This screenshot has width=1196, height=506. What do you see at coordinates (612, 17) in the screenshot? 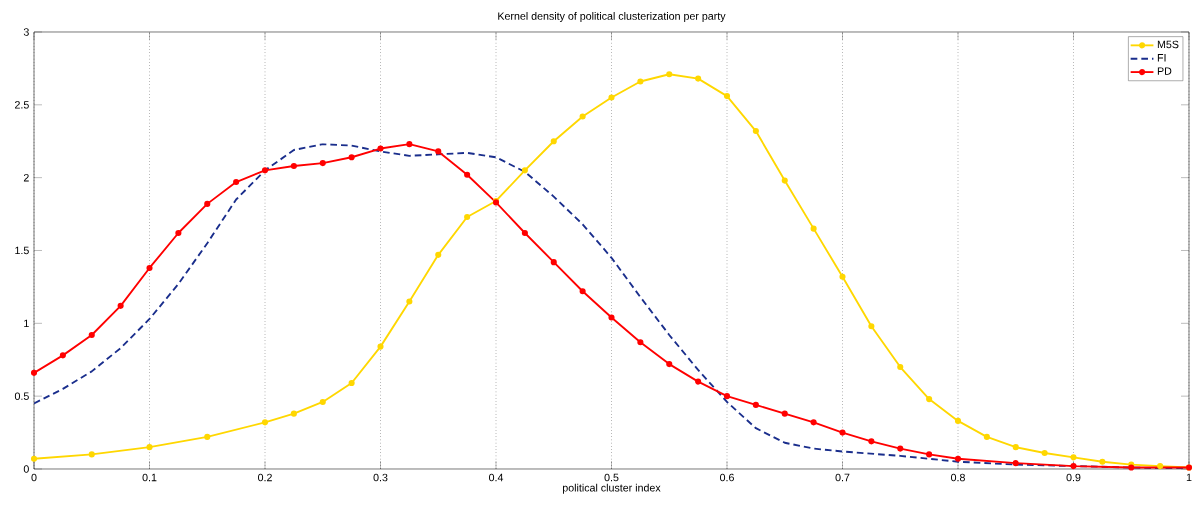
I see `chart-title: Kernel density of political clusterization per party` at bounding box center [612, 17].